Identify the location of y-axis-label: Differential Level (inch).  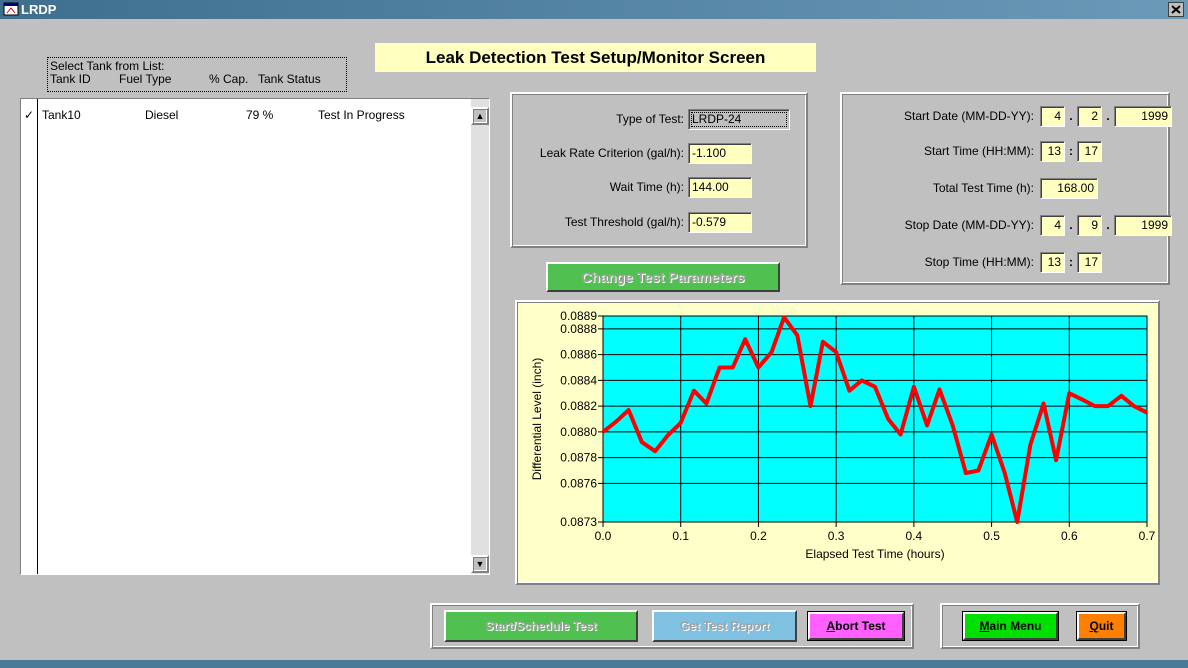
(537, 419).